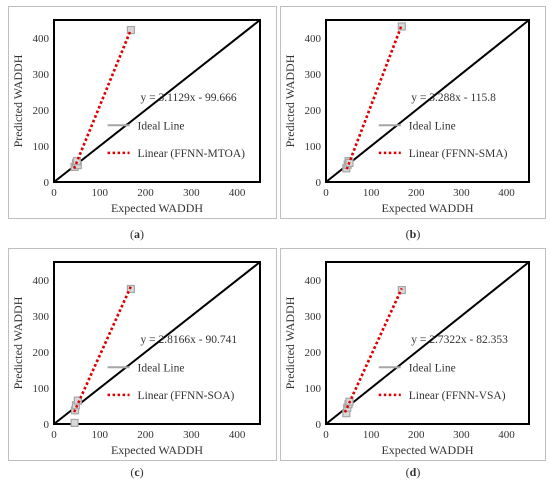  Describe the element at coordinates (186, 396) in the screenshot. I see `legend-label-trend: Linear (FFNN-SOA)` at that location.